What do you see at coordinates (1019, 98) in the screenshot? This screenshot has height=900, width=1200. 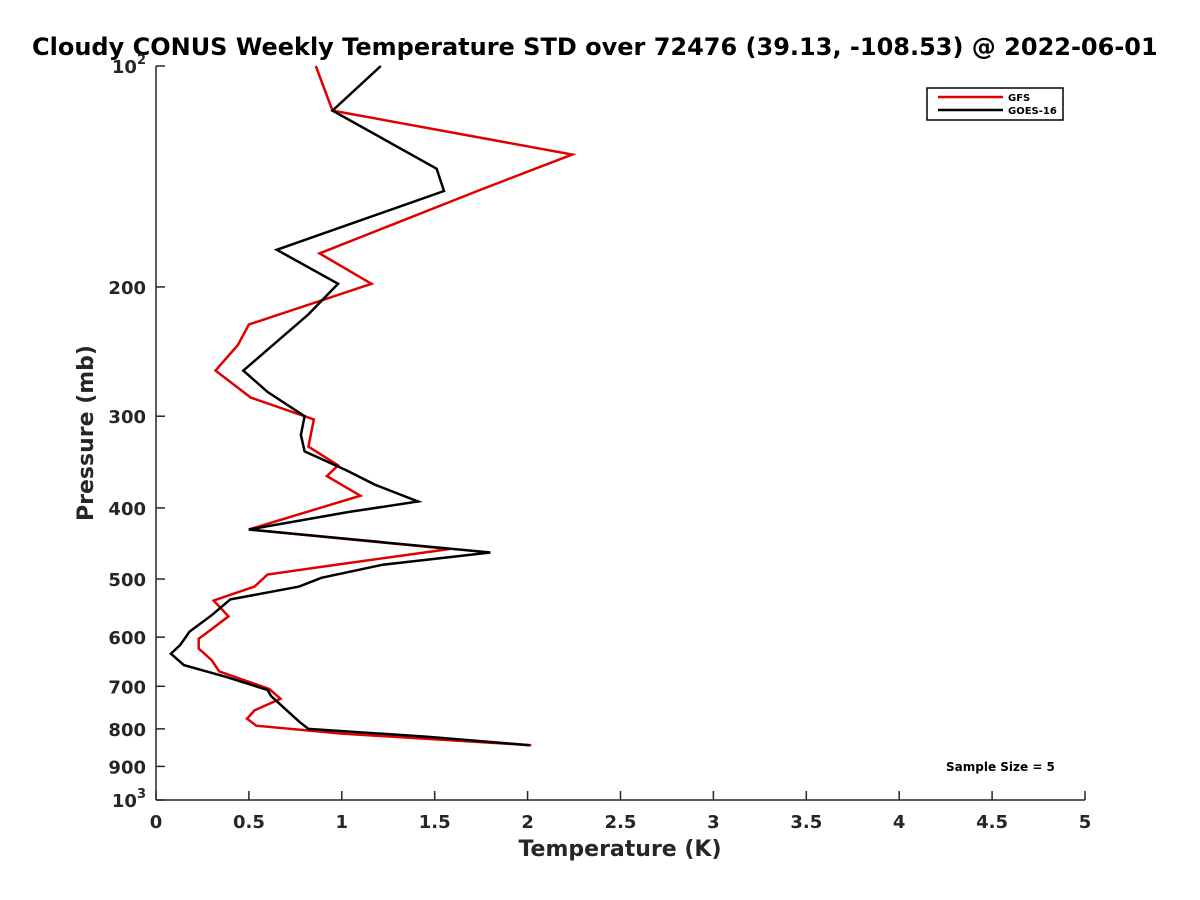 I see `legend-label-gfs: GFS` at bounding box center [1019, 98].